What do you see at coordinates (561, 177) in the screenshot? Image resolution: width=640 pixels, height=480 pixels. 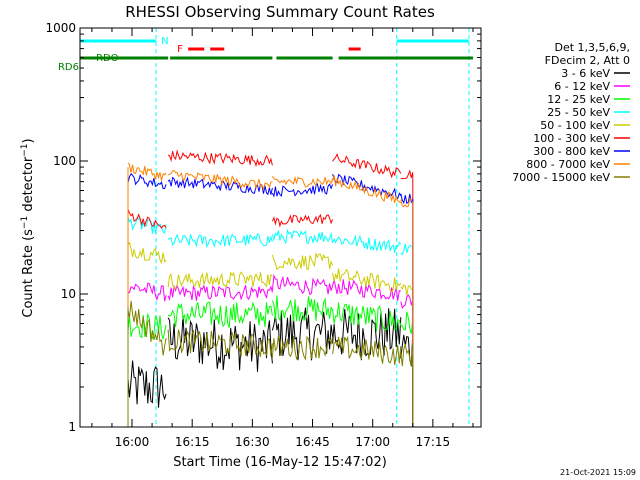 I see `legend-label-8: 7000 - 15000 keV` at bounding box center [561, 177].